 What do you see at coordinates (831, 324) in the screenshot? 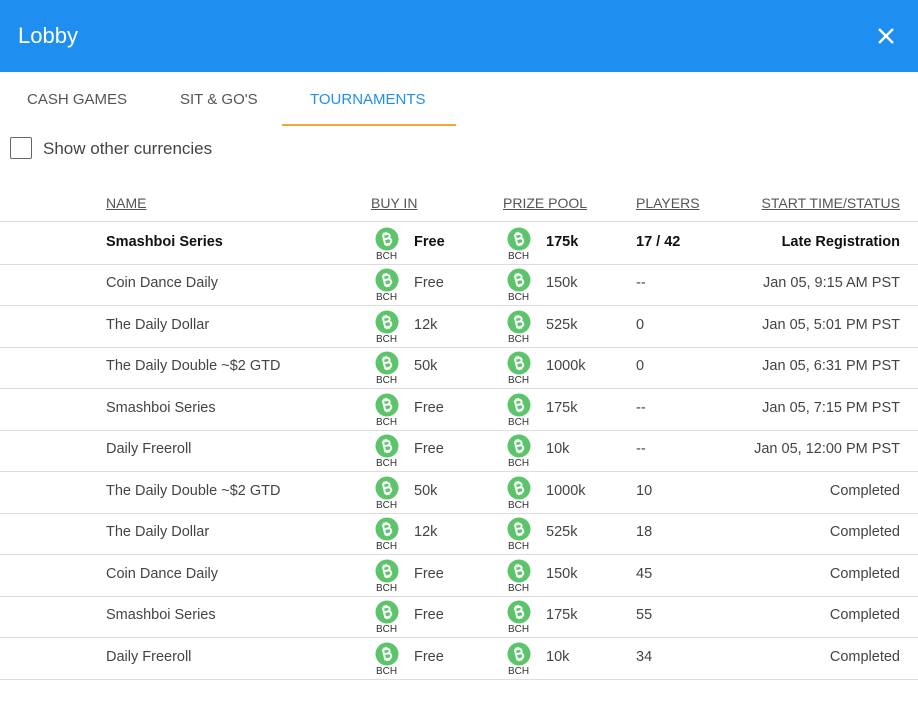
I see `status: Jan 05, 5:01 PM PST` at bounding box center [831, 324].